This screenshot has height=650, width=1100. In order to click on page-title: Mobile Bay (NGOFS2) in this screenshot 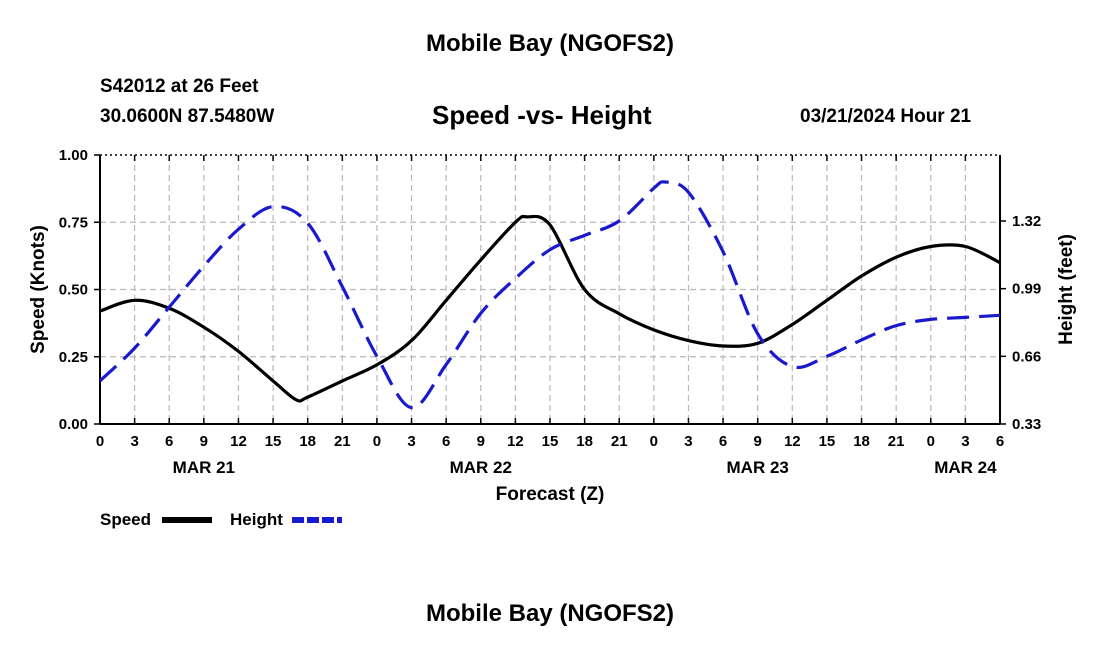, I will do `click(550, 43)`.